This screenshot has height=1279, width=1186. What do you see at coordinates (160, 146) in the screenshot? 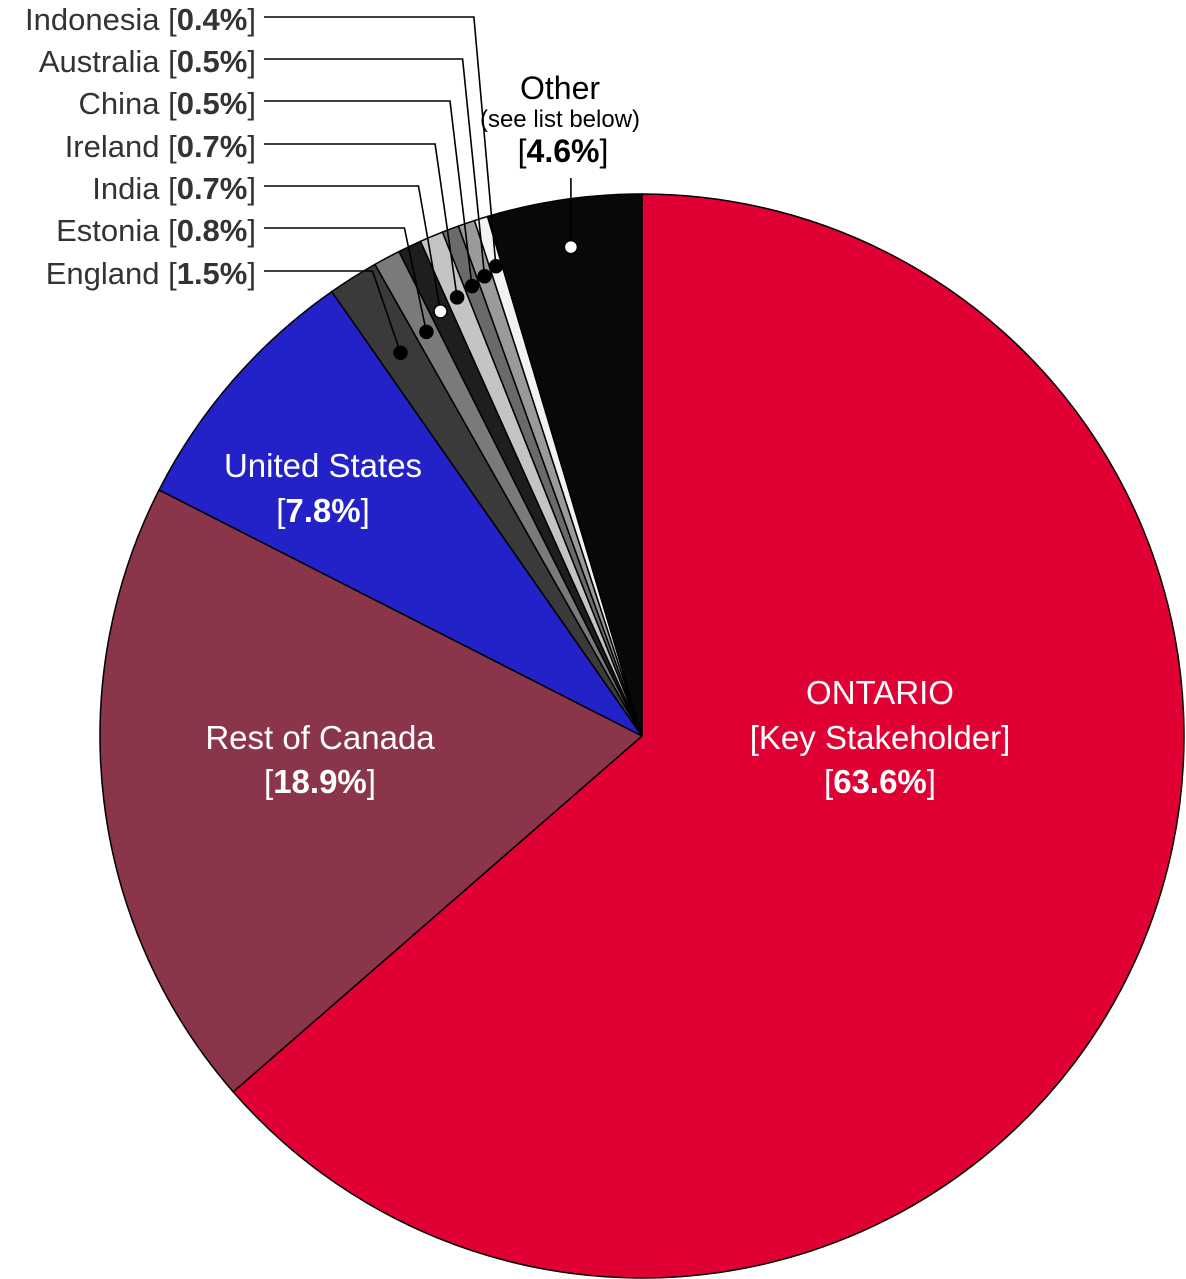
I see `slice-label-ireland: Ireland [0.7%]` at bounding box center [160, 146].